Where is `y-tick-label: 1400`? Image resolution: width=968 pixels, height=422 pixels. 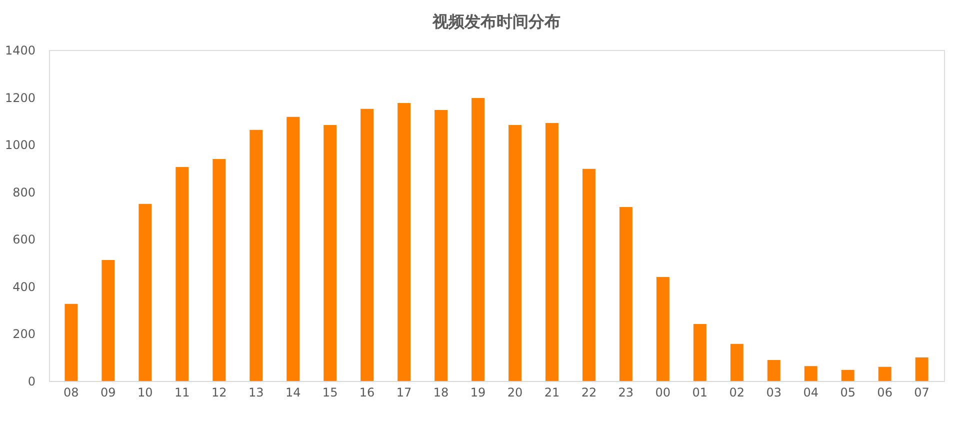
y-tick-label: 1400 is located at coordinates (20, 51).